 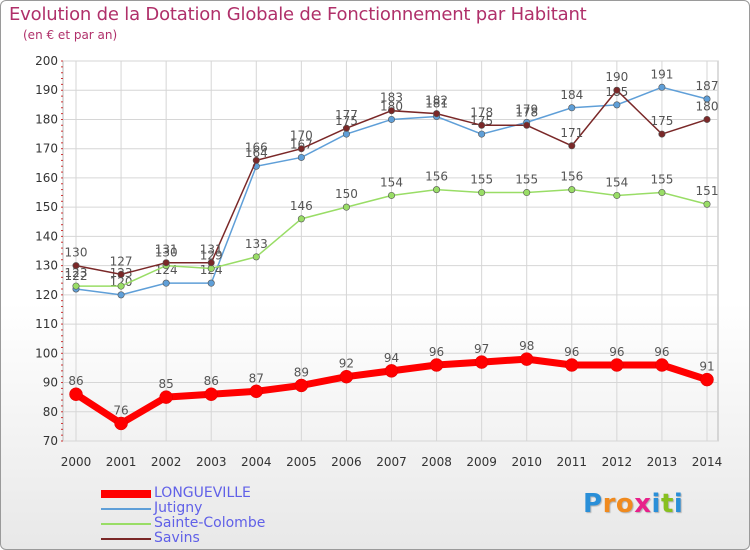 I want to click on x-tick-label: 2008, so click(x=436, y=462).